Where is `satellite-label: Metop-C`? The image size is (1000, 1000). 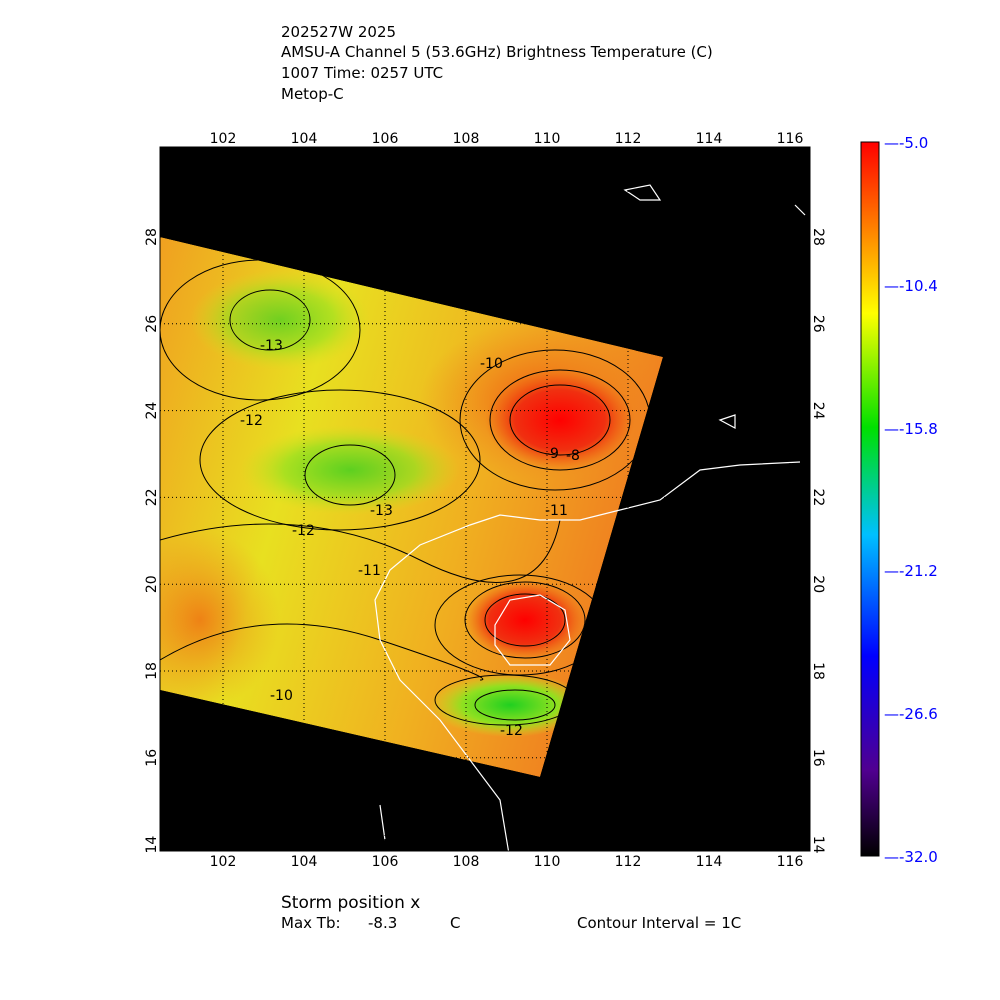
satellite-label: Metop-C is located at coordinates (312, 94).